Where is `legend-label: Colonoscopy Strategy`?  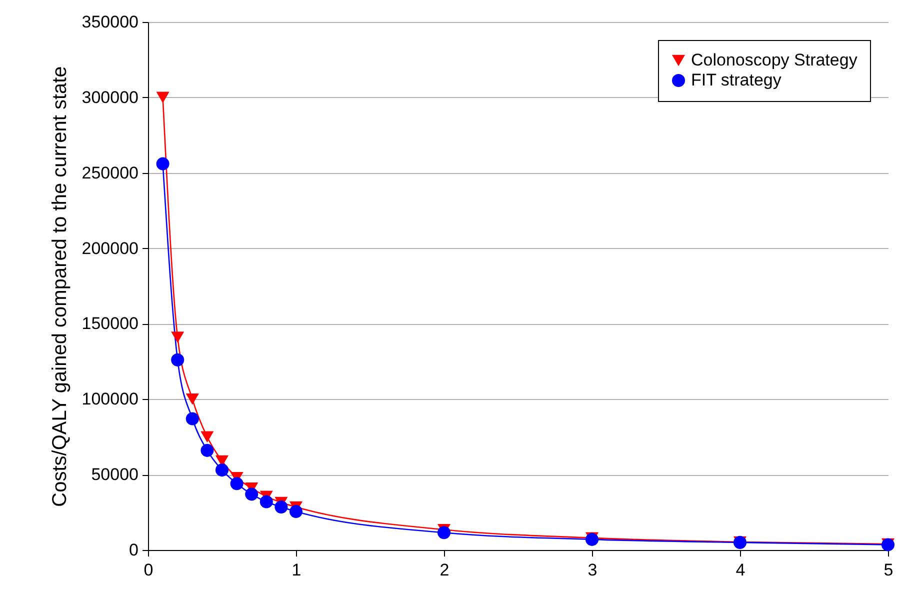
legend-label: Colonoscopy Strategy is located at coordinates (774, 60).